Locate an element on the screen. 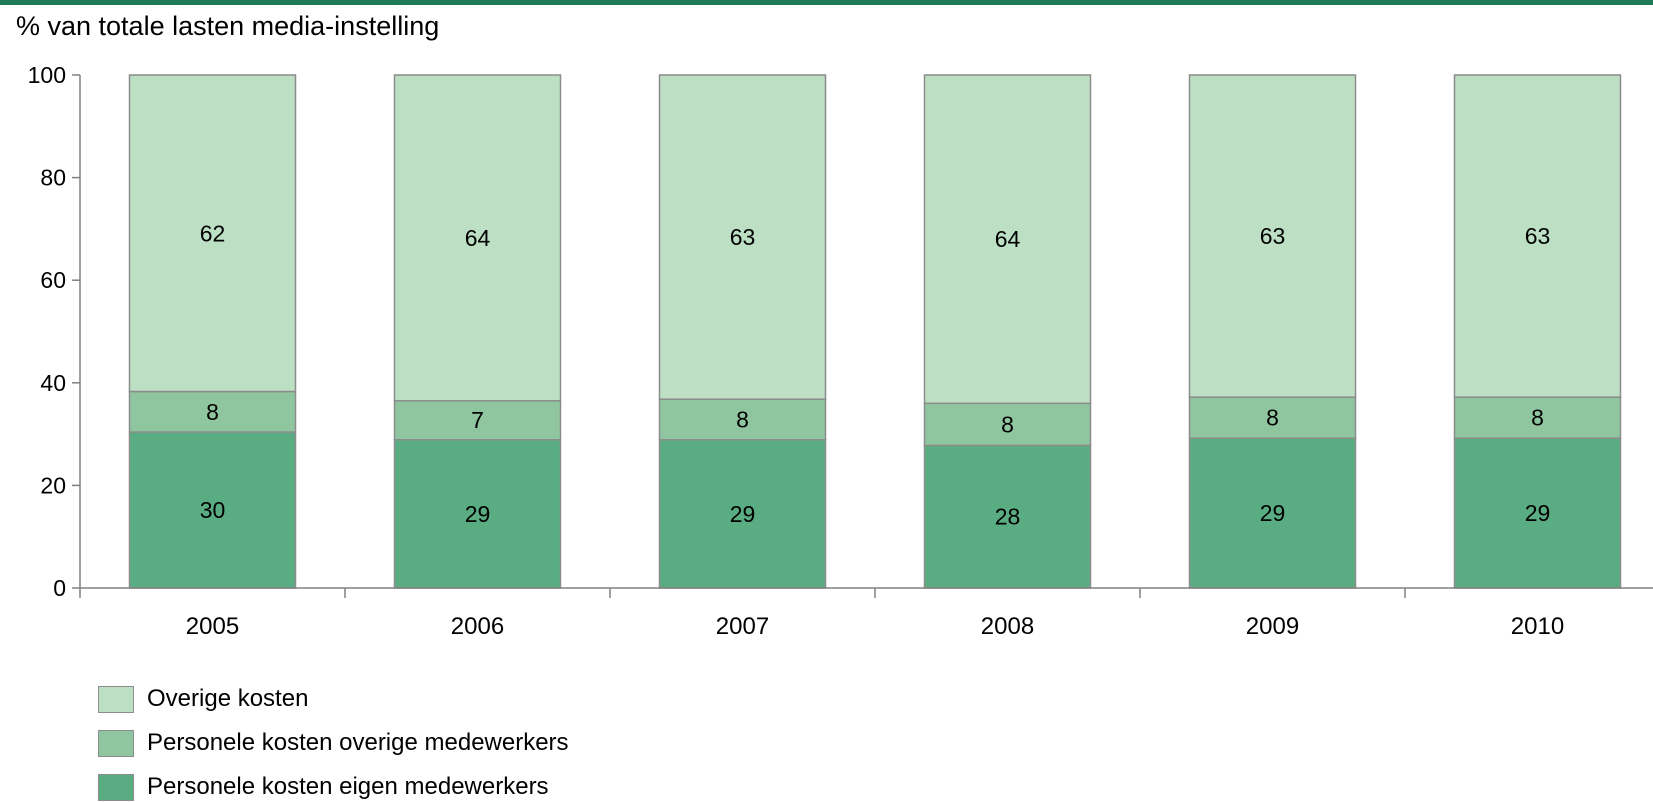 The width and height of the screenshot is (1653, 802). y-tick-label-20: 20 is located at coordinates (53, 485).